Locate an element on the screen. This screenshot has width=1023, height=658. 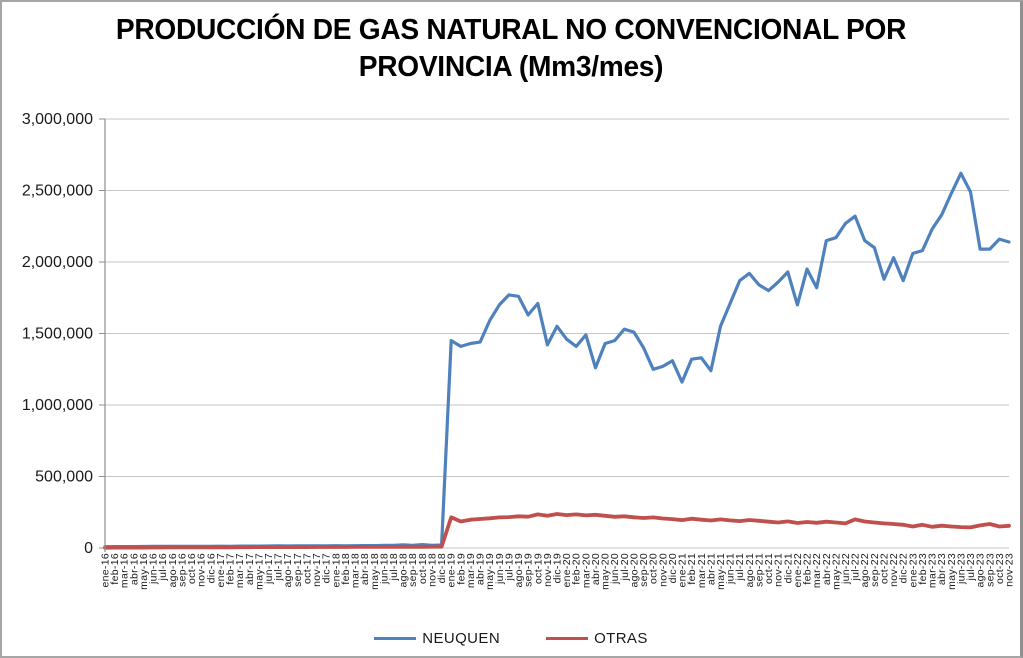
svg-text: may-22 is located at coordinates (836, 571).